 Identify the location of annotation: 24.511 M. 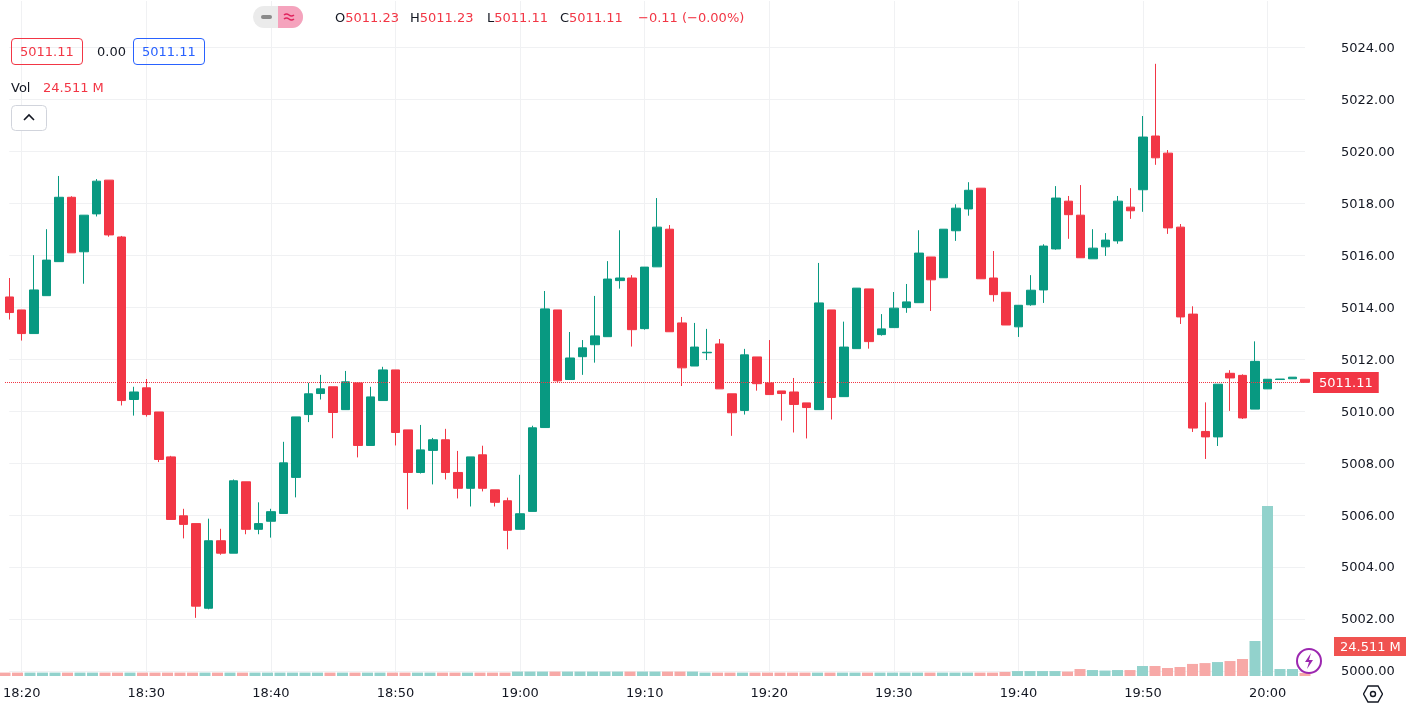
(73, 87).